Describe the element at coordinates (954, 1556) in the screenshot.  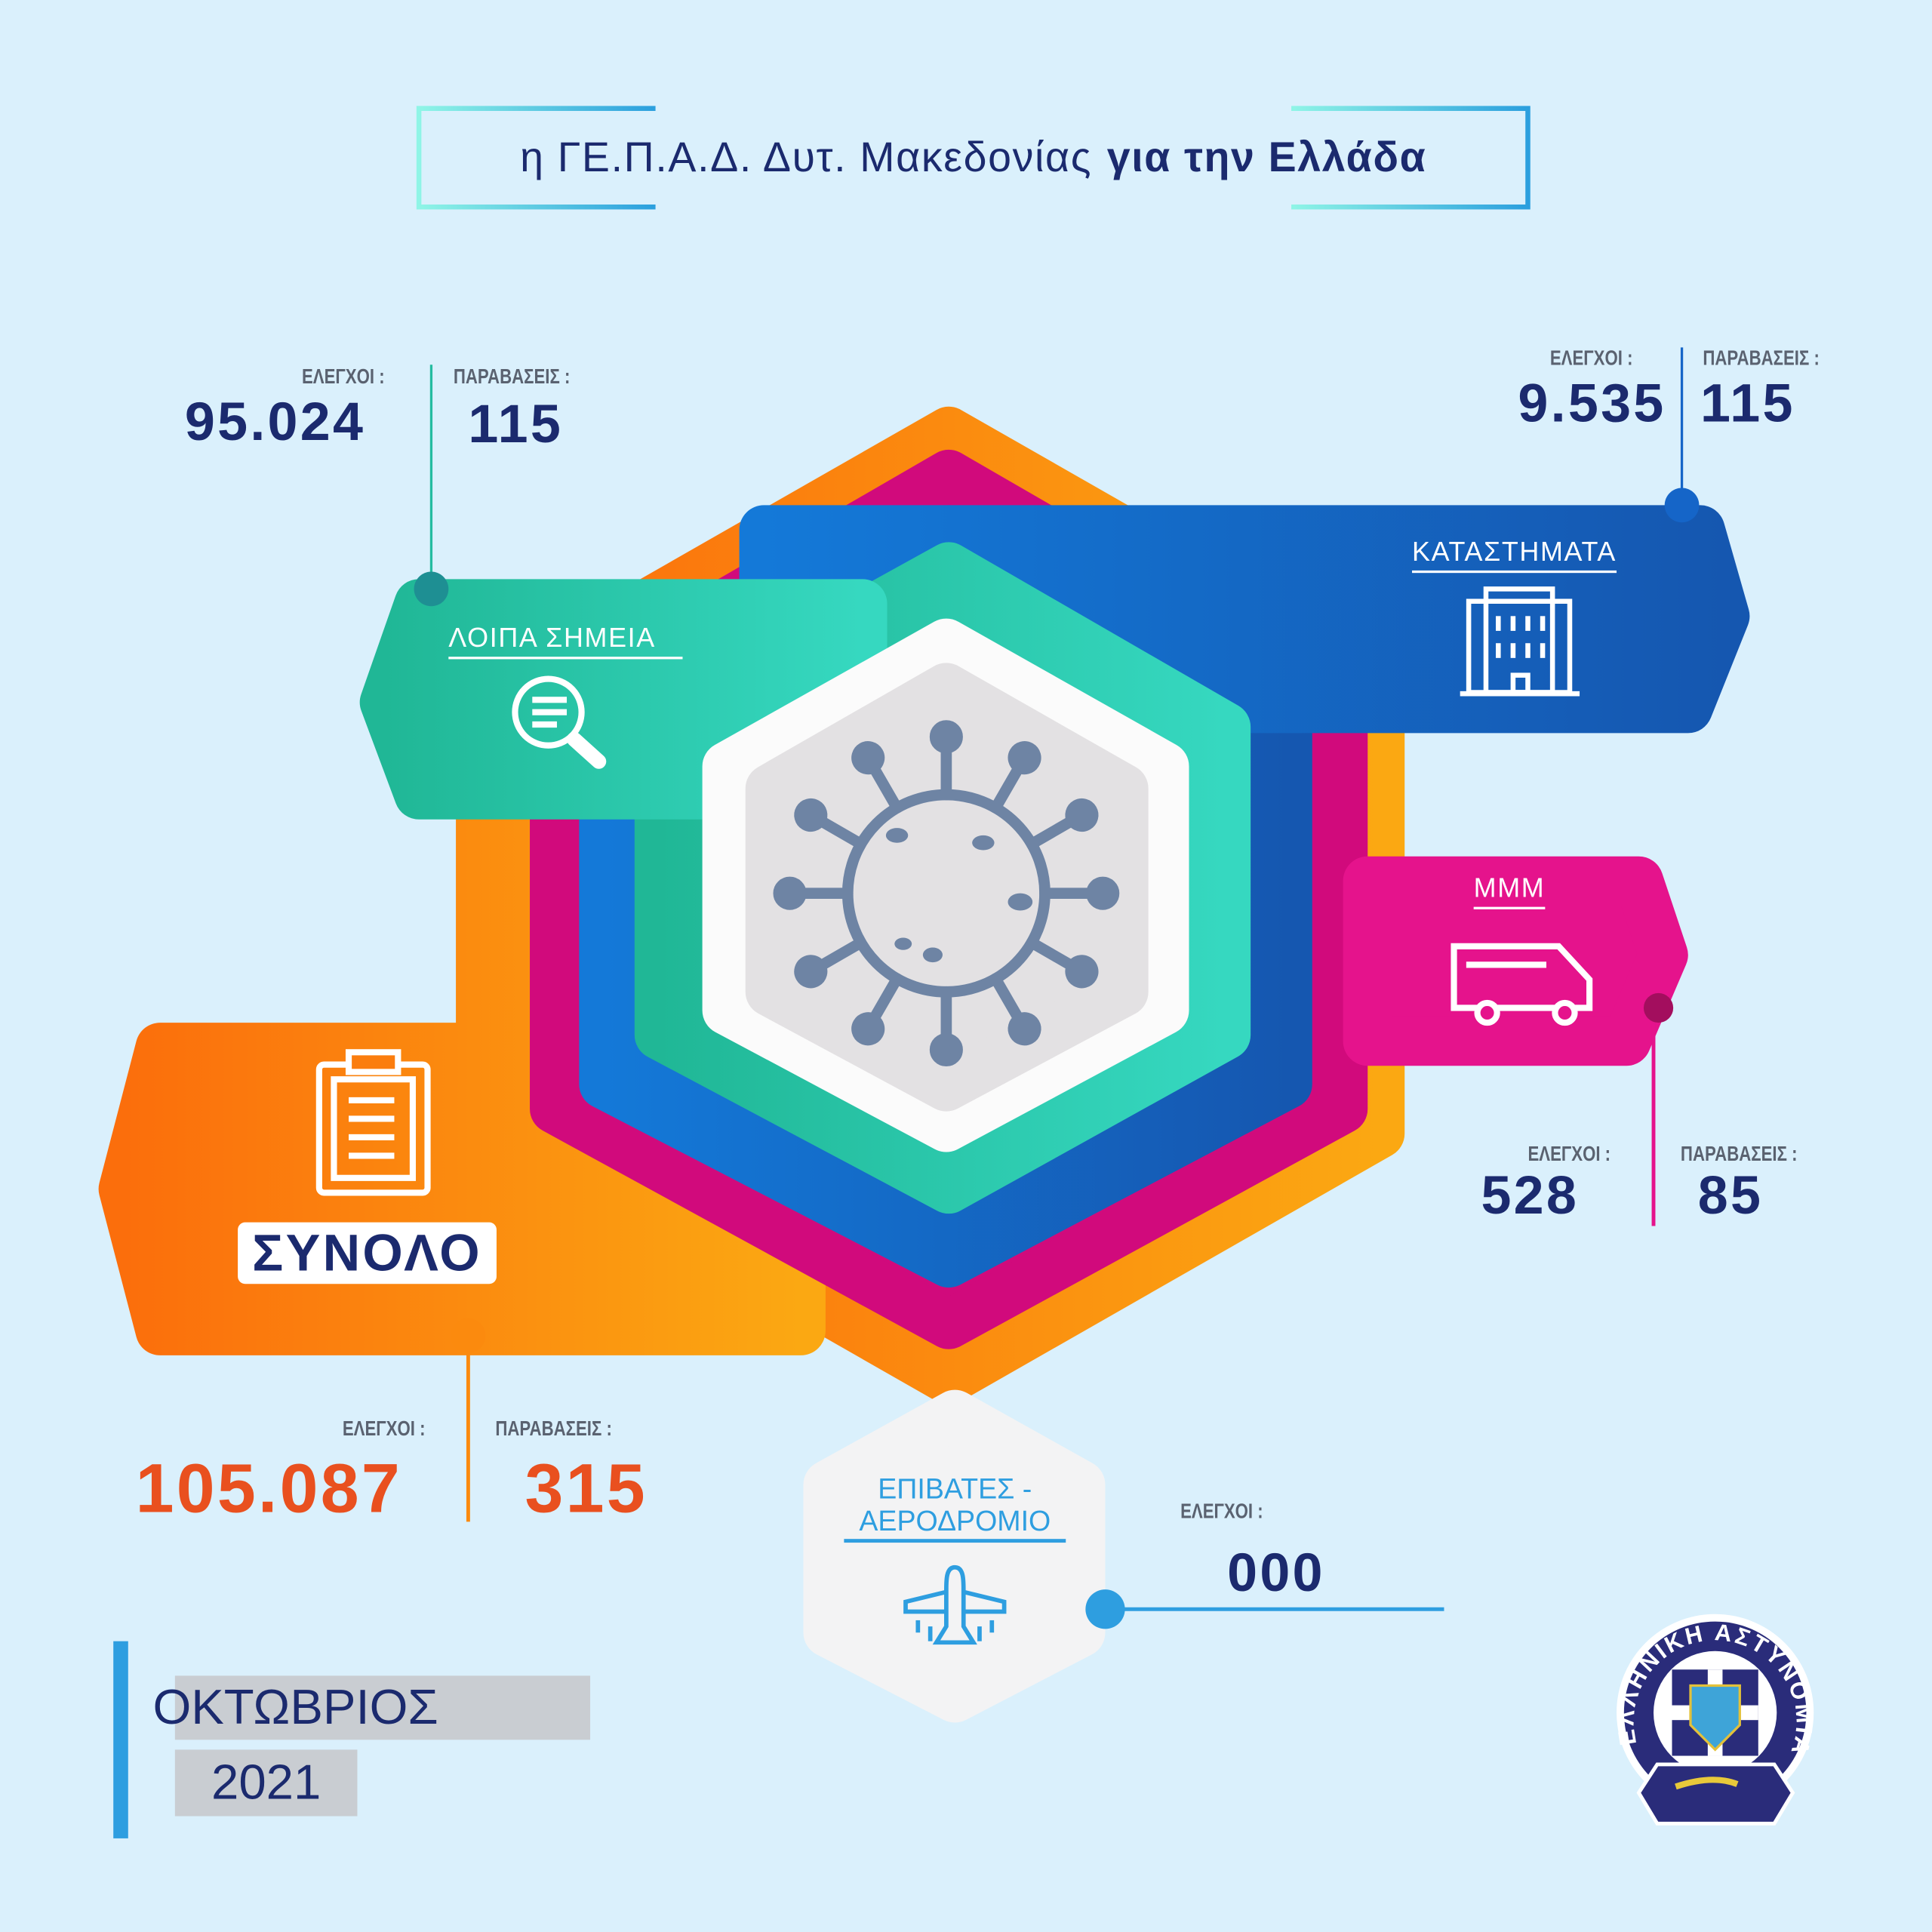
I see `airport-hexagon` at that location.